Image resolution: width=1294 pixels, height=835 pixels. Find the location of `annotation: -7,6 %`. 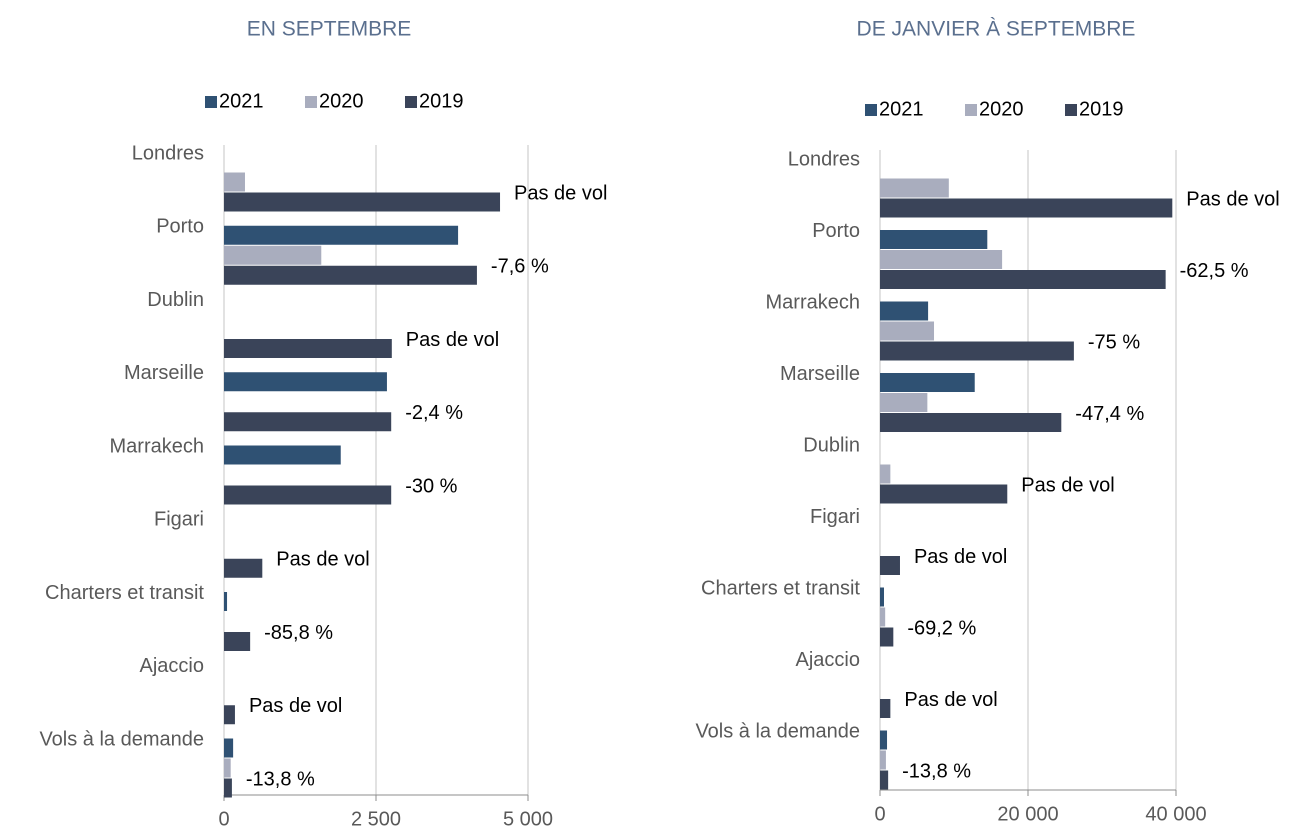

annotation: -7,6 % is located at coordinates (520, 267).